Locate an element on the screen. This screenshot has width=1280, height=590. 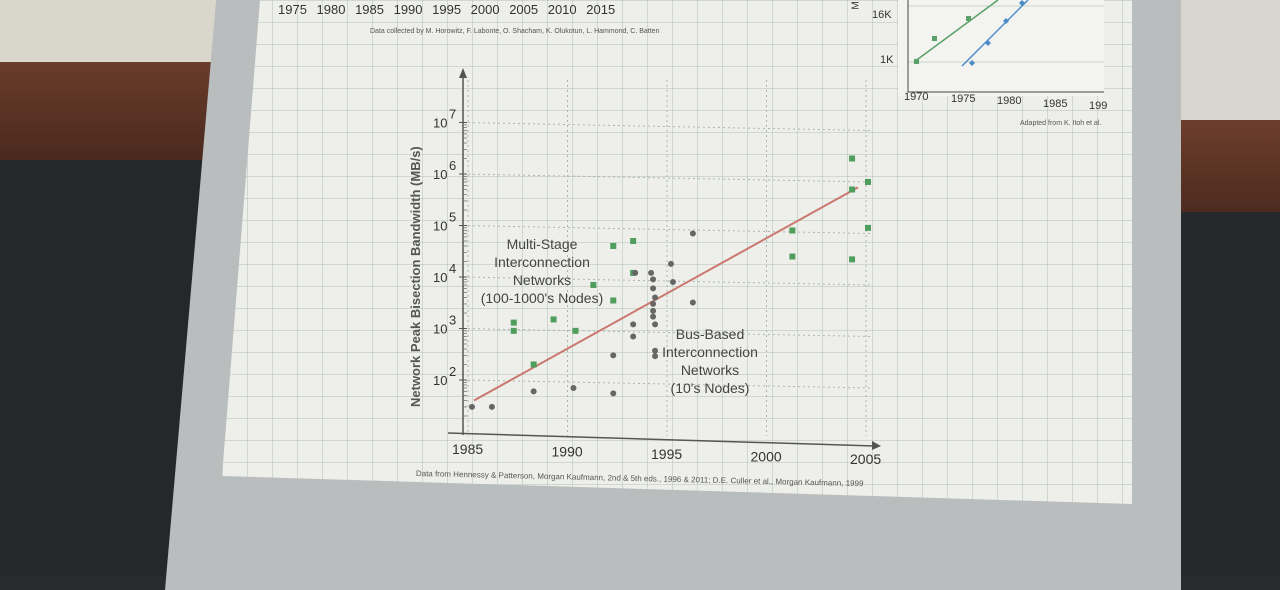
wood-ledge-left is located at coordinates (110, 111).